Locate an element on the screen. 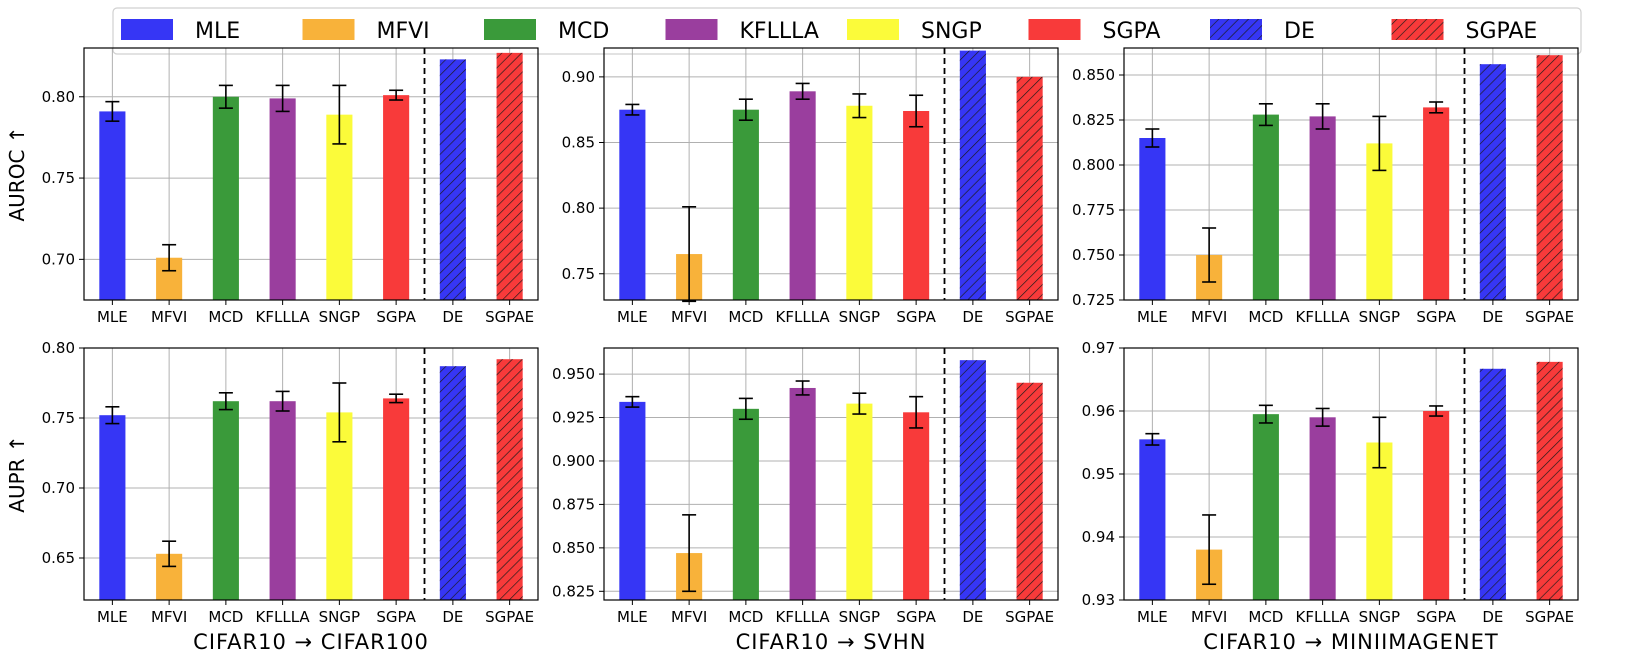  legend-swatch-mle is located at coordinates (147, 29).